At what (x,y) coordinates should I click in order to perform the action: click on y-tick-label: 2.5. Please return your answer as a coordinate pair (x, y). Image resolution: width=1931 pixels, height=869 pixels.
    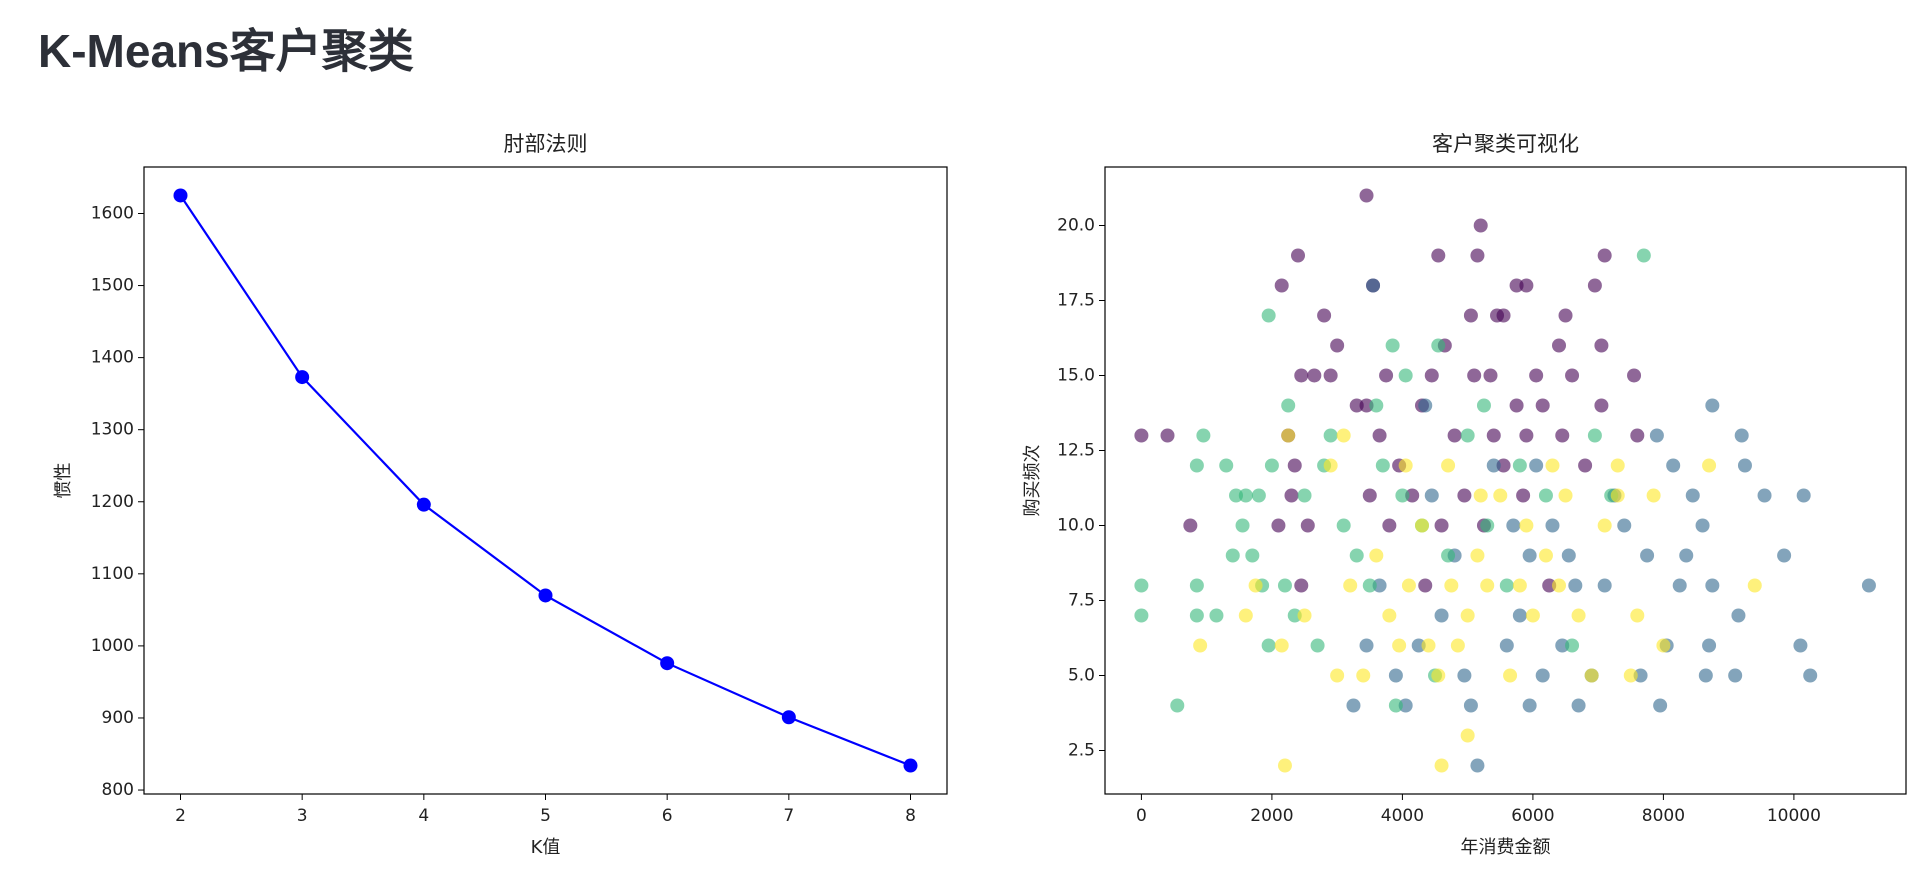
    Looking at the image, I should click on (1081, 751).